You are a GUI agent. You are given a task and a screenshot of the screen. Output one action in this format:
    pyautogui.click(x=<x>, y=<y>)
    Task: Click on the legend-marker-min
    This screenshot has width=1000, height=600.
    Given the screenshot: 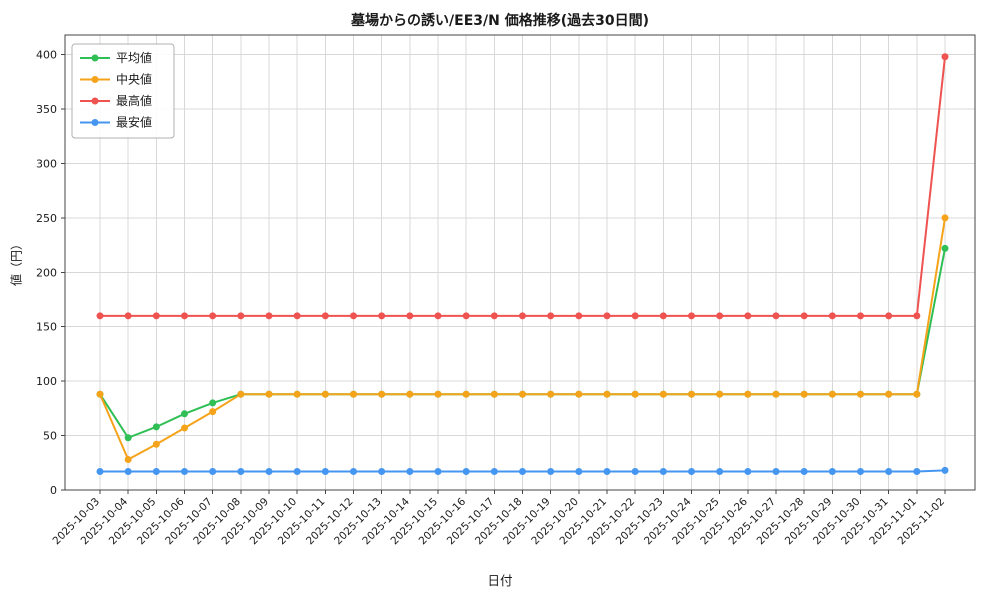 What is the action you would take?
    pyautogui.click(x=95, y=122)
    